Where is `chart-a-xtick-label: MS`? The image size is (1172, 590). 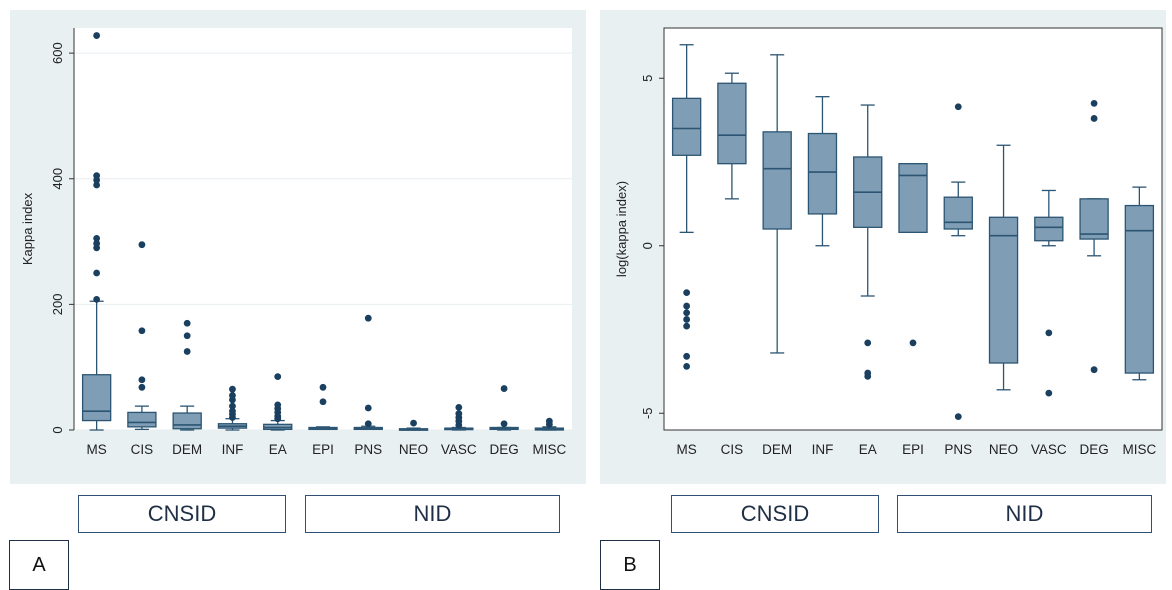 chart-a-xtick-label: MS is located at coordinates (97, 449).